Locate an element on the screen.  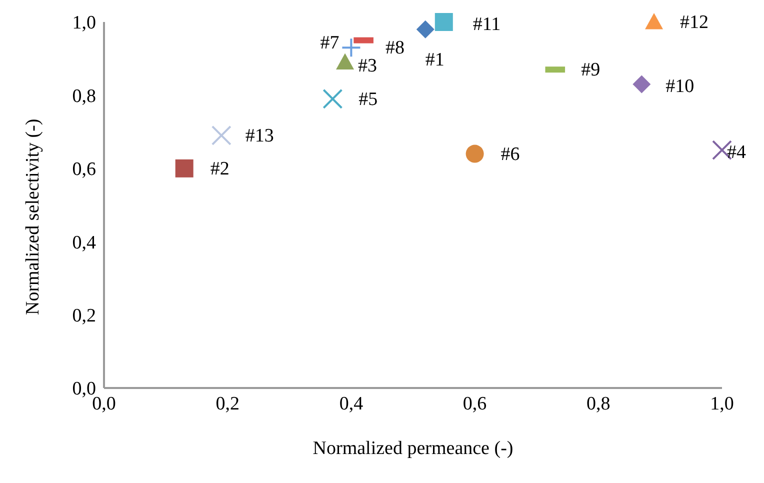
series-label: #5 is located at coordinates (368, 99).